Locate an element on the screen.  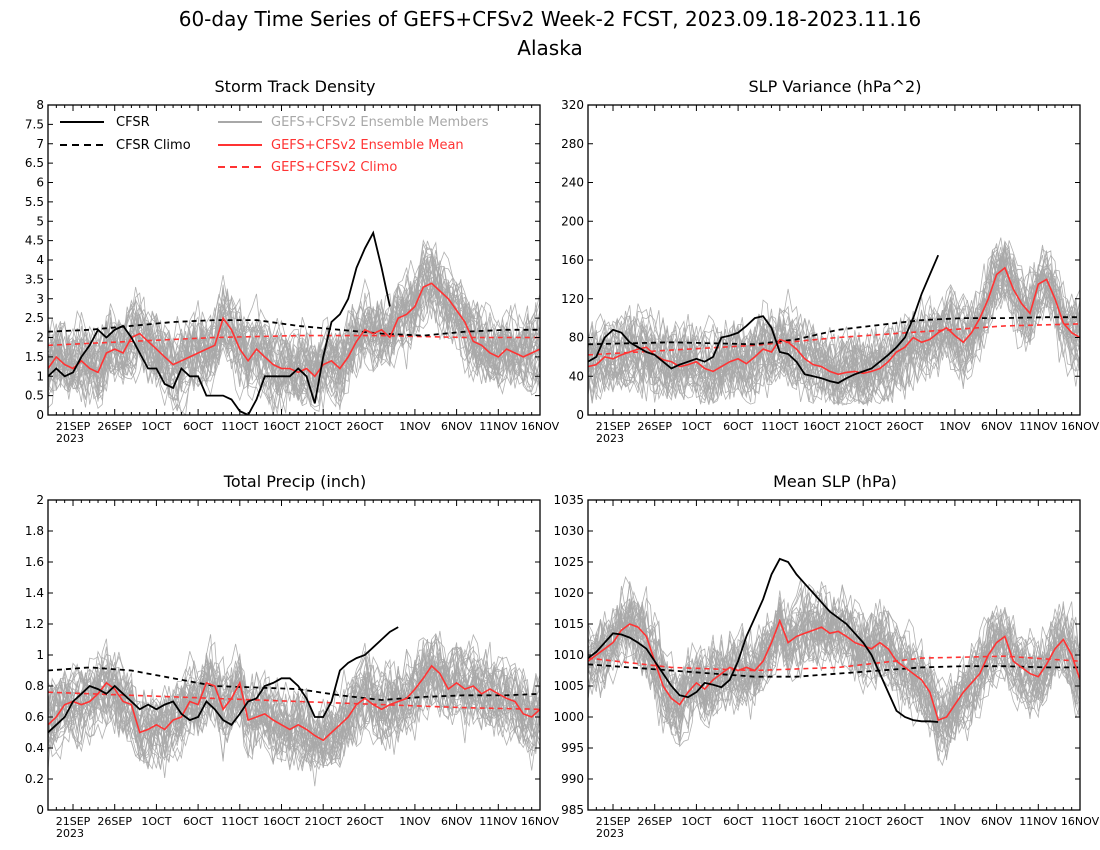
legend-label-members: GEFS+CFSv2 Ensemble Members is located at coordinates (380, 122).